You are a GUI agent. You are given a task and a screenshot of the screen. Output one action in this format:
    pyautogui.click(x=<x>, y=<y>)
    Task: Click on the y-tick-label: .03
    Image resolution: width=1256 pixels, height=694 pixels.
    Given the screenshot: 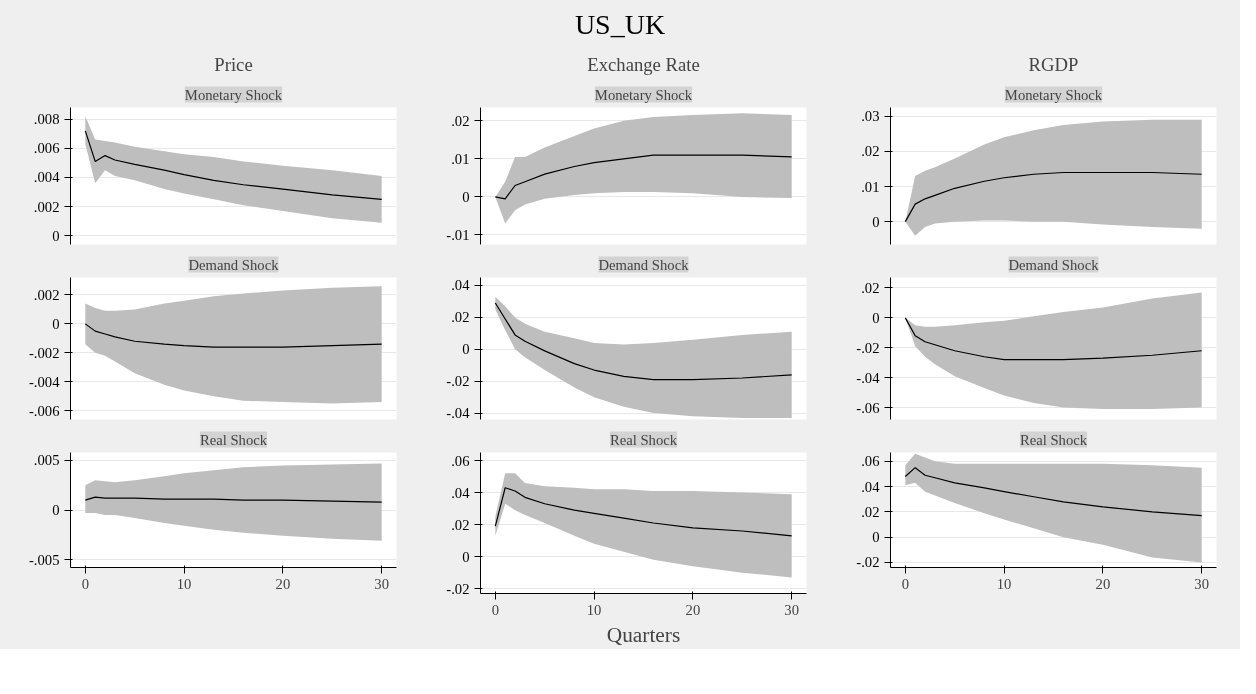 What is the action you would take?
    pyautogui.click(x=870, y=116)
    